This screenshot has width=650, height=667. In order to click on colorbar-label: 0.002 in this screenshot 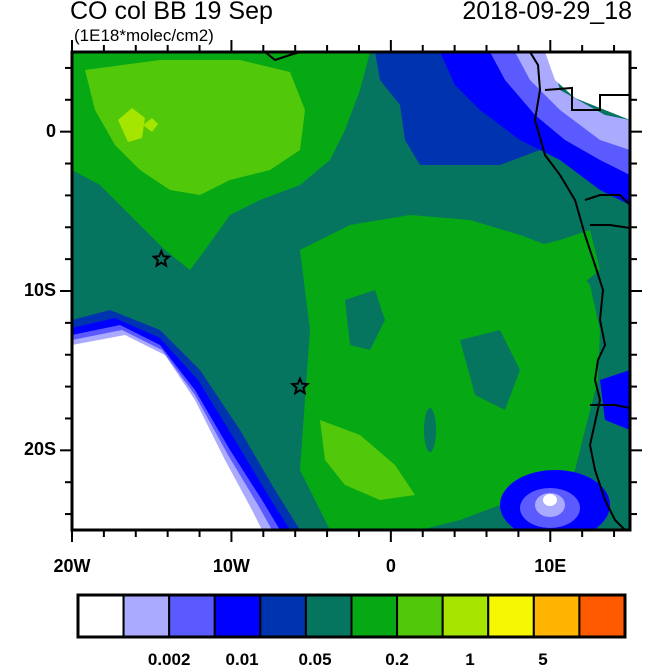, I will do `click(169, 658)`.